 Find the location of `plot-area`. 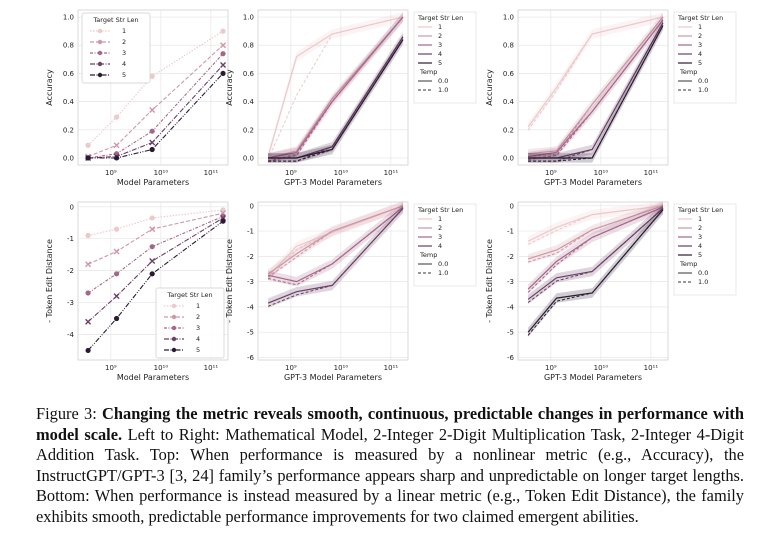

plot-area is located at coordinates (333, 87).